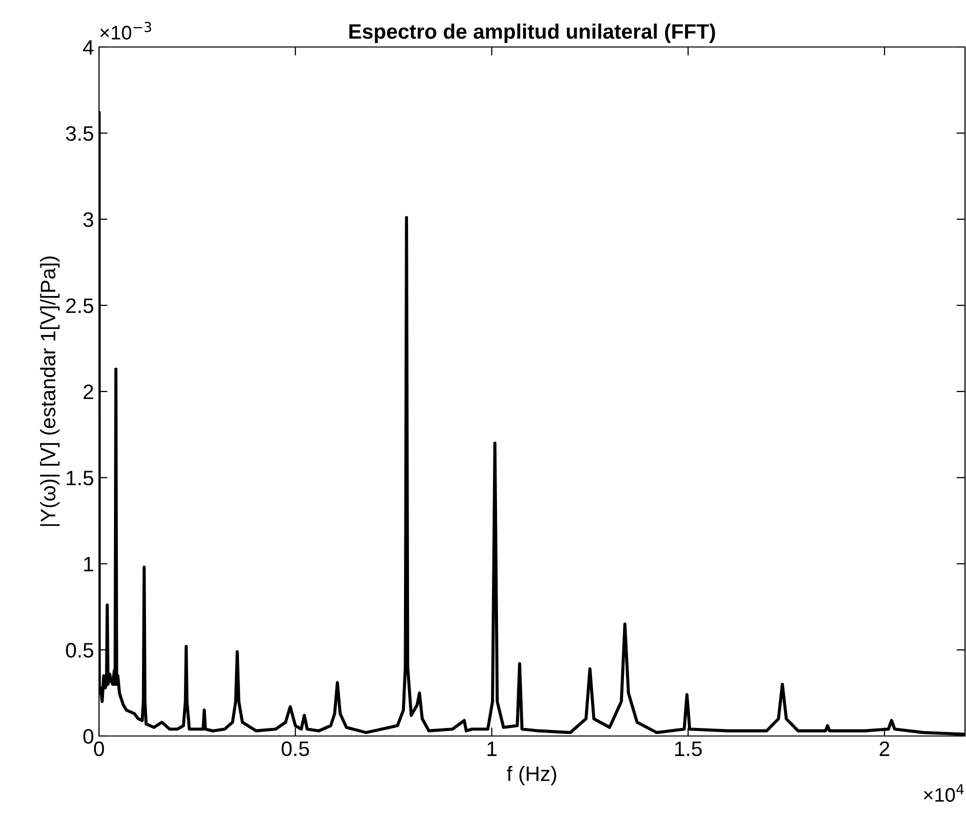 The width and height of the screenshot is (966, 818). I want to click on x-axis-title: f (Hz), so click(531, 776).